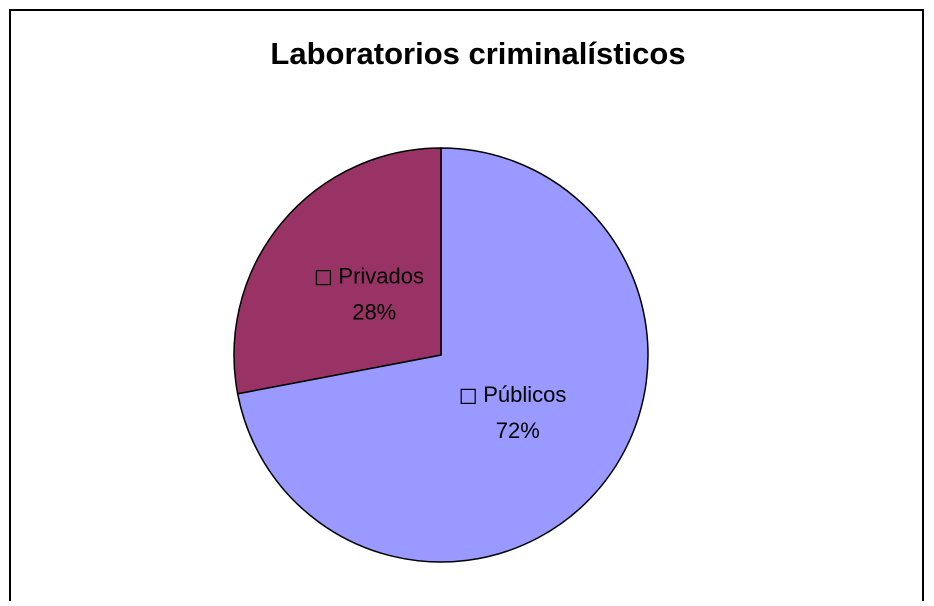 The width and height of the screenshot is (934, 606). Describe the element at coordinates (477, 53) in the screenshot. I see `chart-title: Laboratorios criminalísticos` at that location.